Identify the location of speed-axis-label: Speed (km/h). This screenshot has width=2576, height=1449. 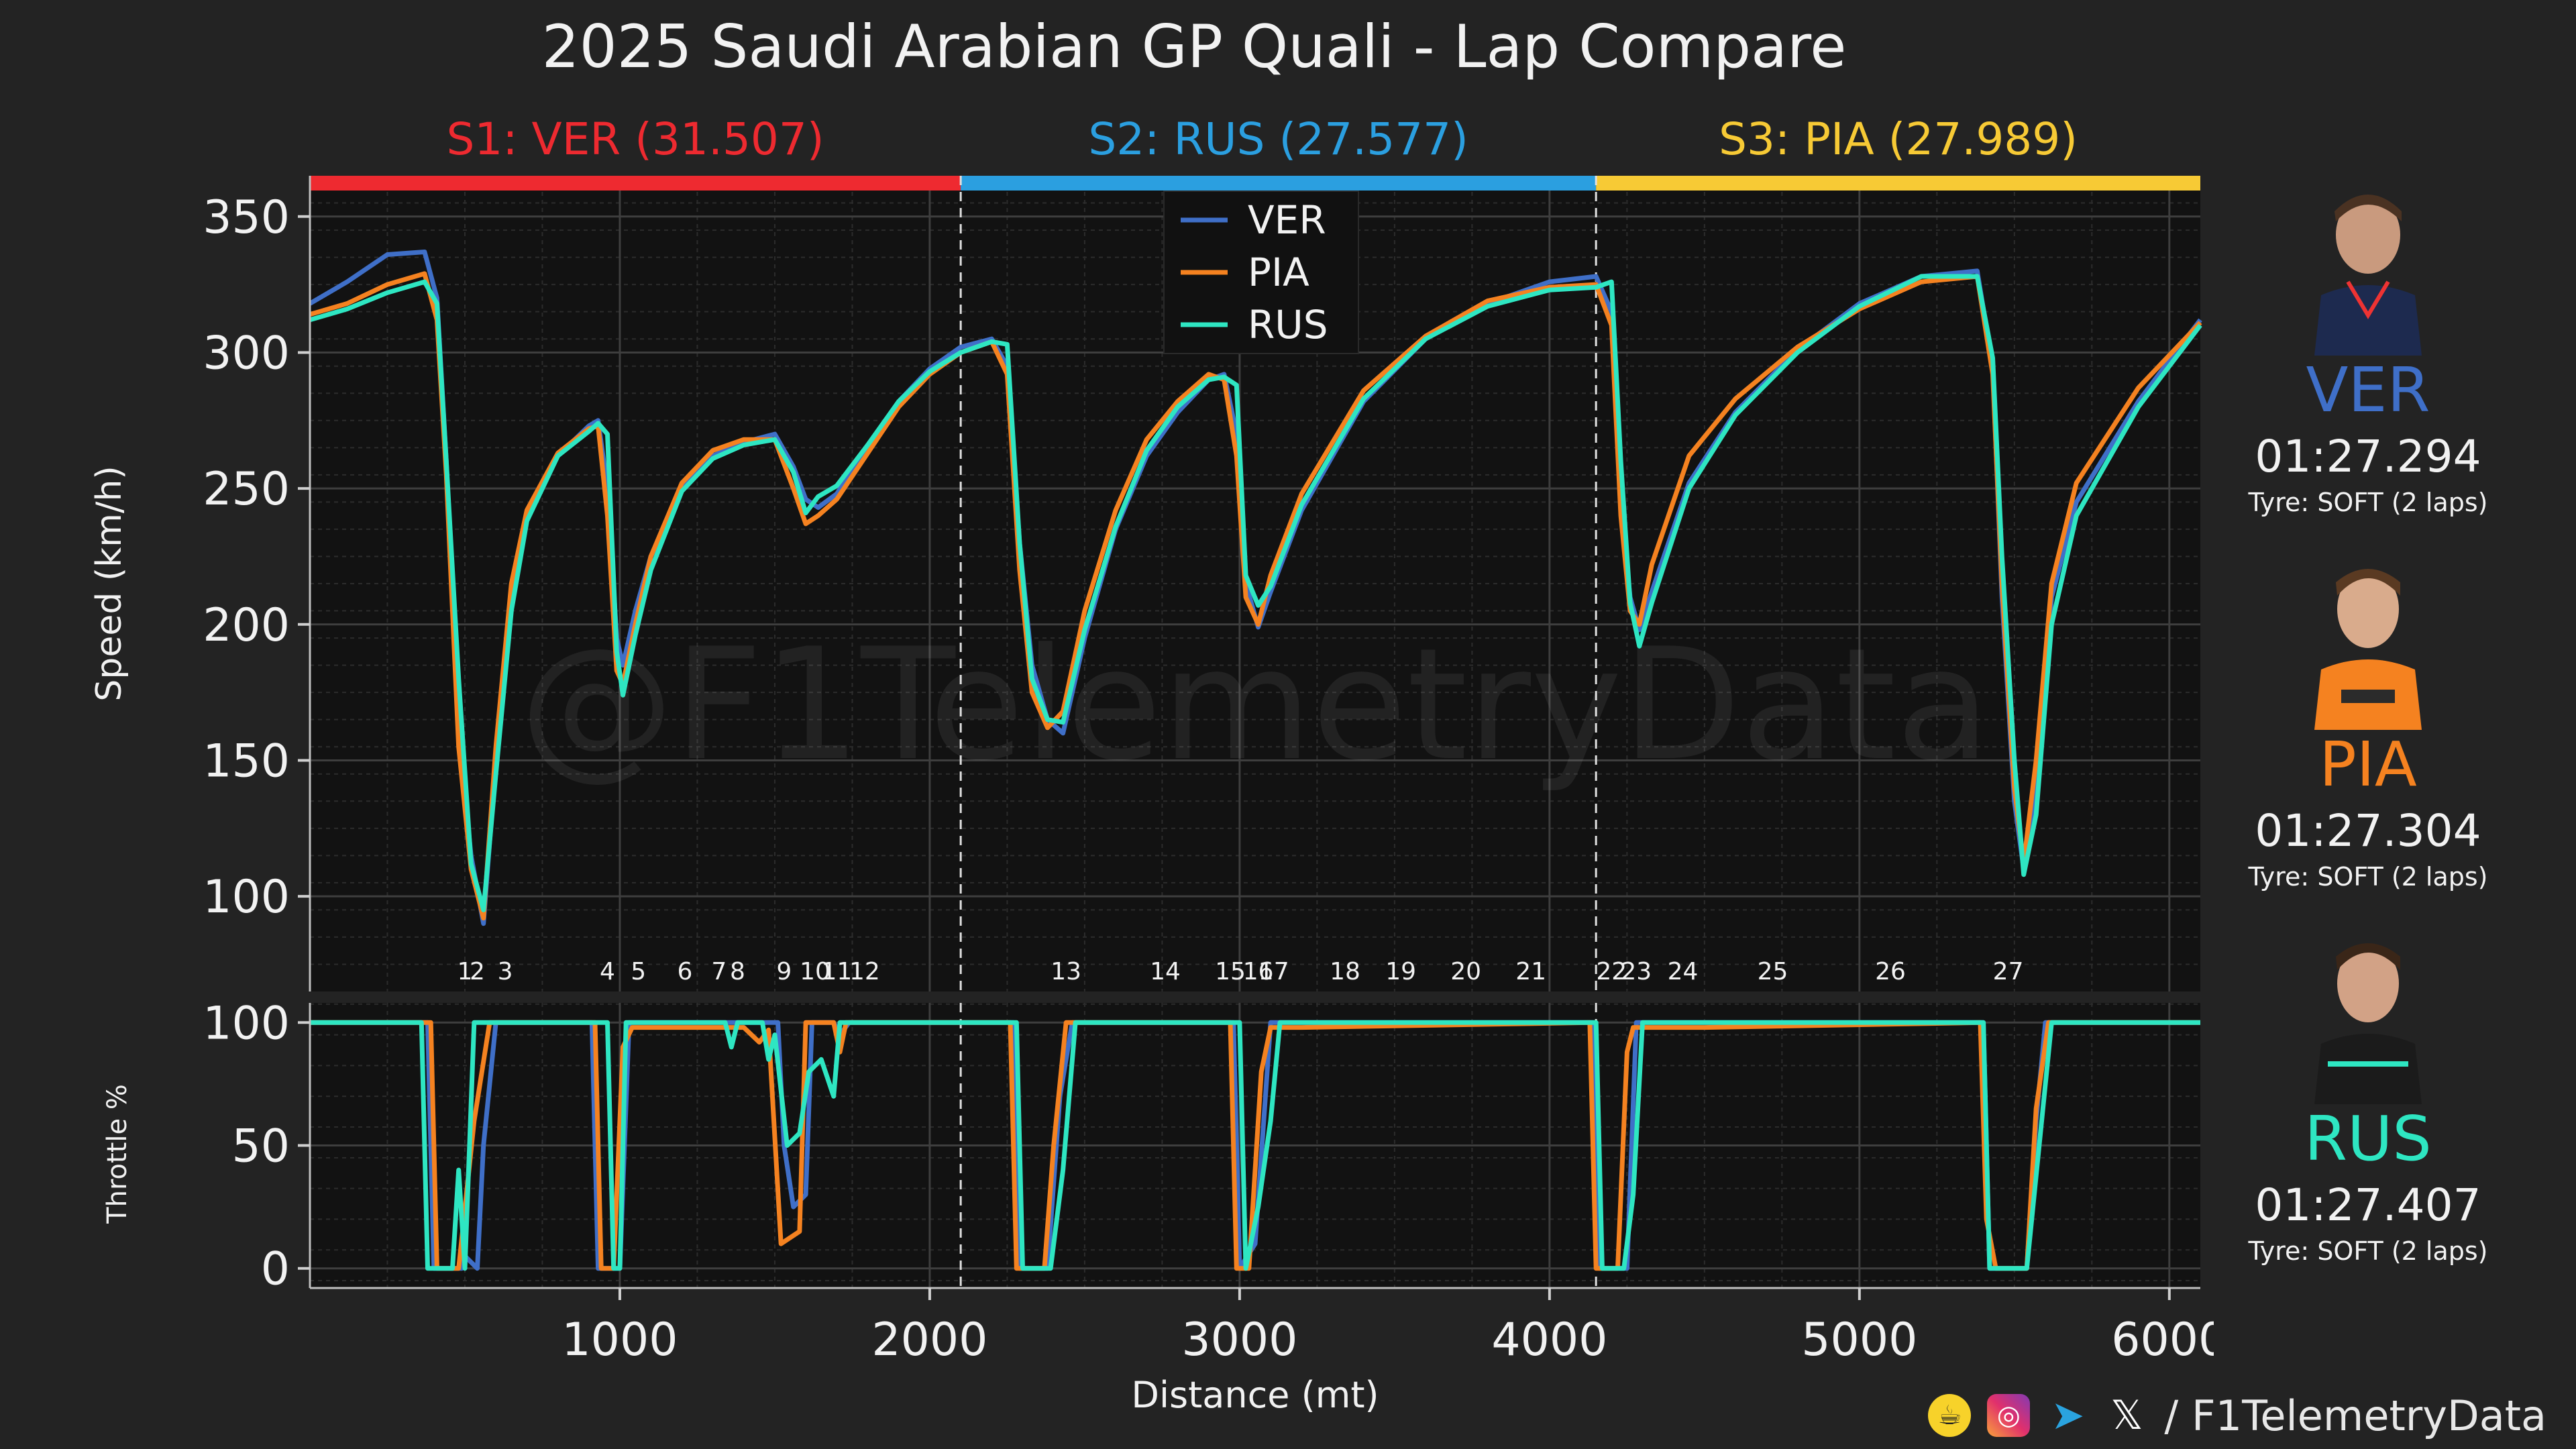
(109, 583).